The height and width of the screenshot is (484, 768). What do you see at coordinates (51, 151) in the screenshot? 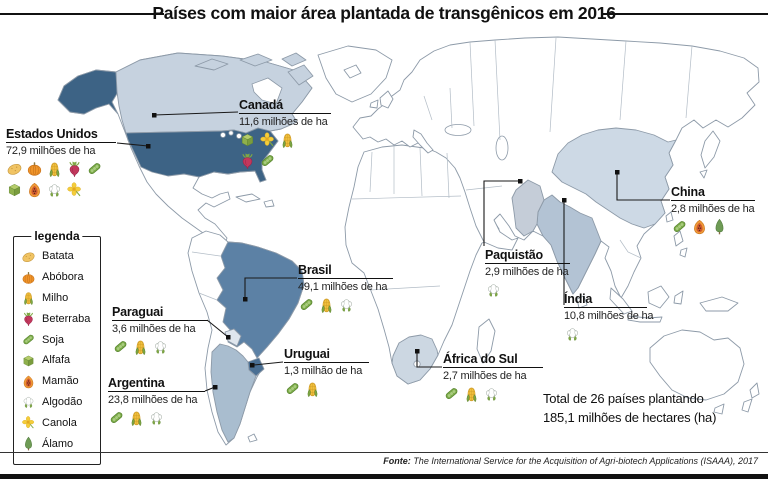
I see `country-area: 72,9 milhões de ha` at bounding box center [51, 151].